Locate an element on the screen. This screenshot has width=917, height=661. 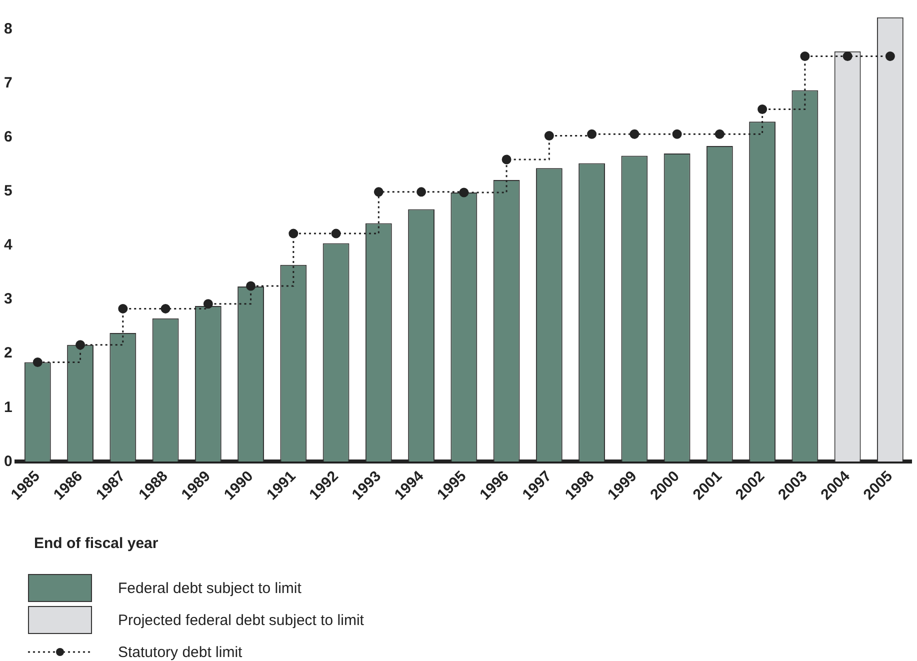
y-tick-label: 8 is located at coordinates (8, 29).